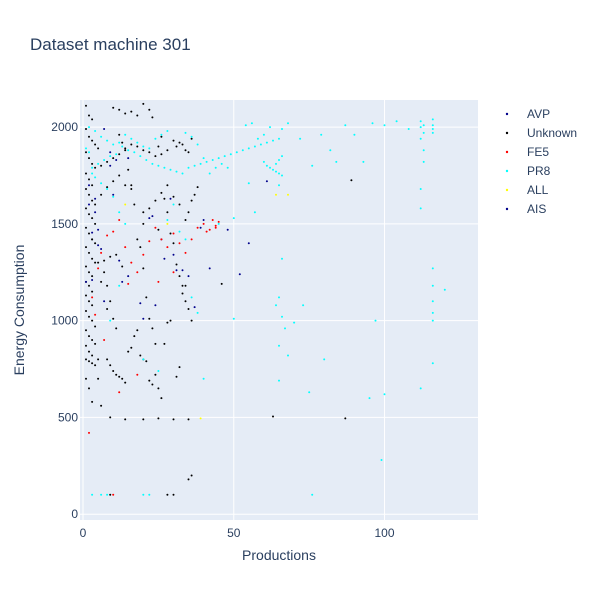 The image size is (600, 605). I want to click on legend-item-pr8: PR8, so click(528, 171).